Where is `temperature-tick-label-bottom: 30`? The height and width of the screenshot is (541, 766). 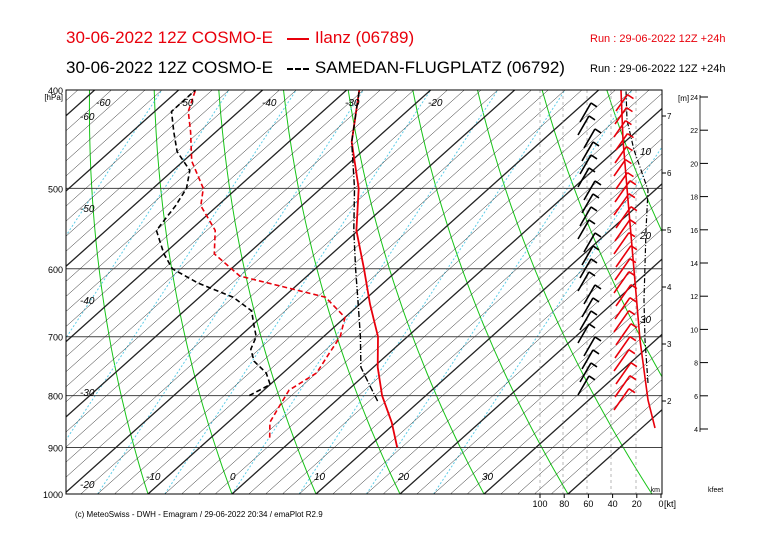 temperature-tick-label-bottom: 30 is located at coordinates (488, 477).